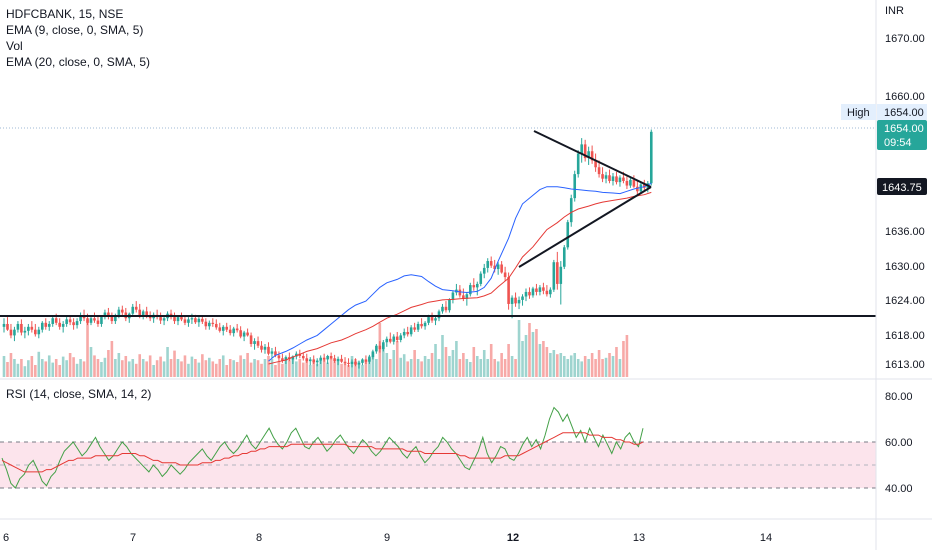 The width and height of the screenshot is (932, 550). I want to click on rsi-label: RSI (14, close, SMA, 14, 2), so click(79, 394).